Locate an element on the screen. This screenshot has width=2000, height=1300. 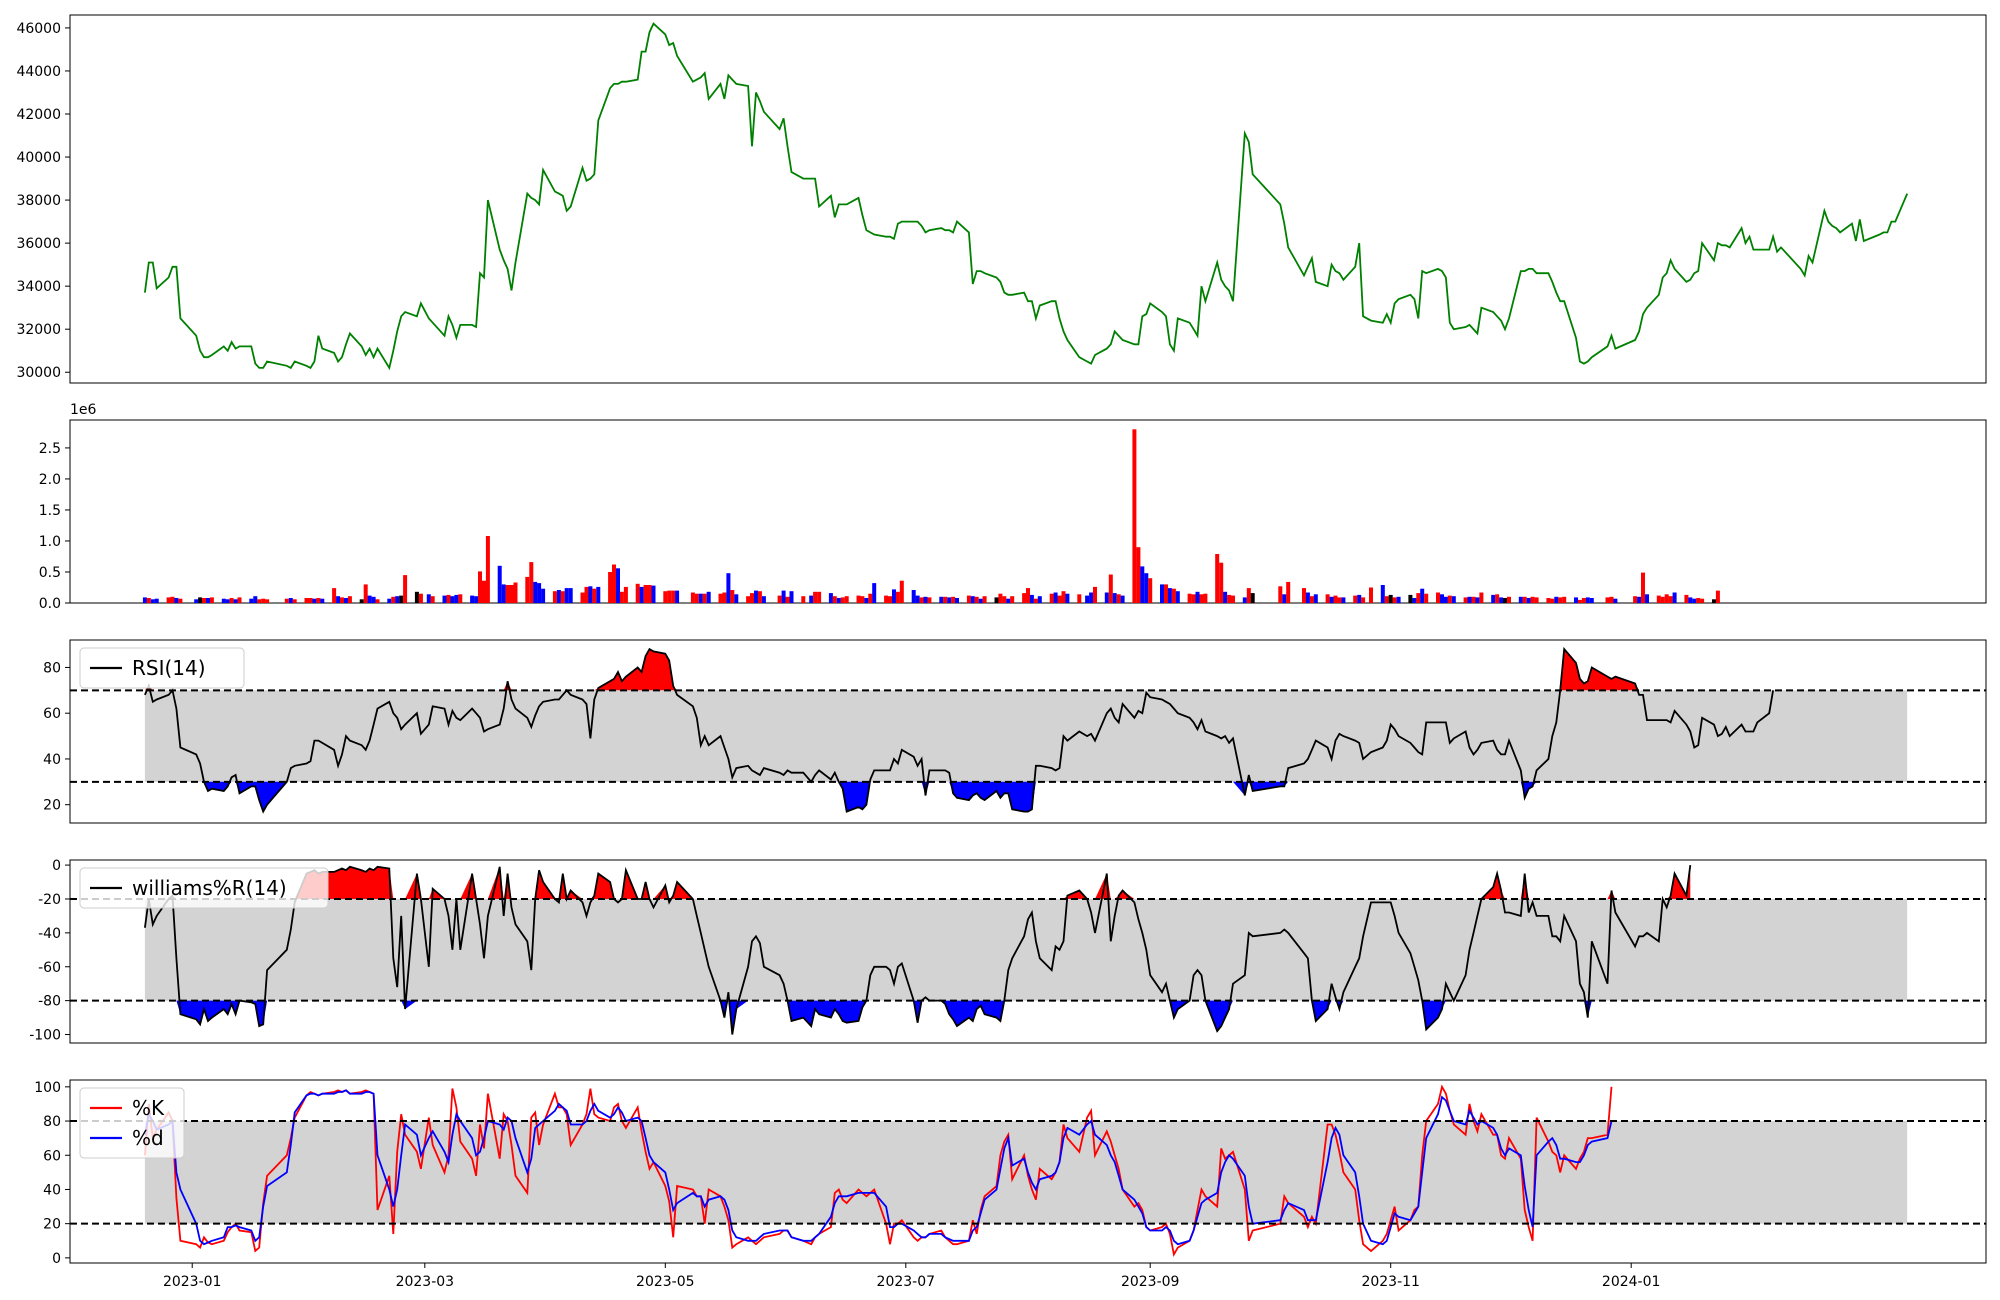
overbought-fill is located at coordinates (959, 670).